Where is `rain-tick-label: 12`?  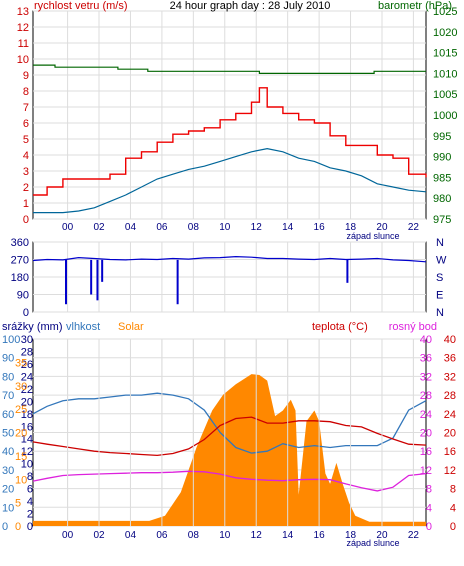
rain-tick-label: 12 is located at coordinates (27, 452).